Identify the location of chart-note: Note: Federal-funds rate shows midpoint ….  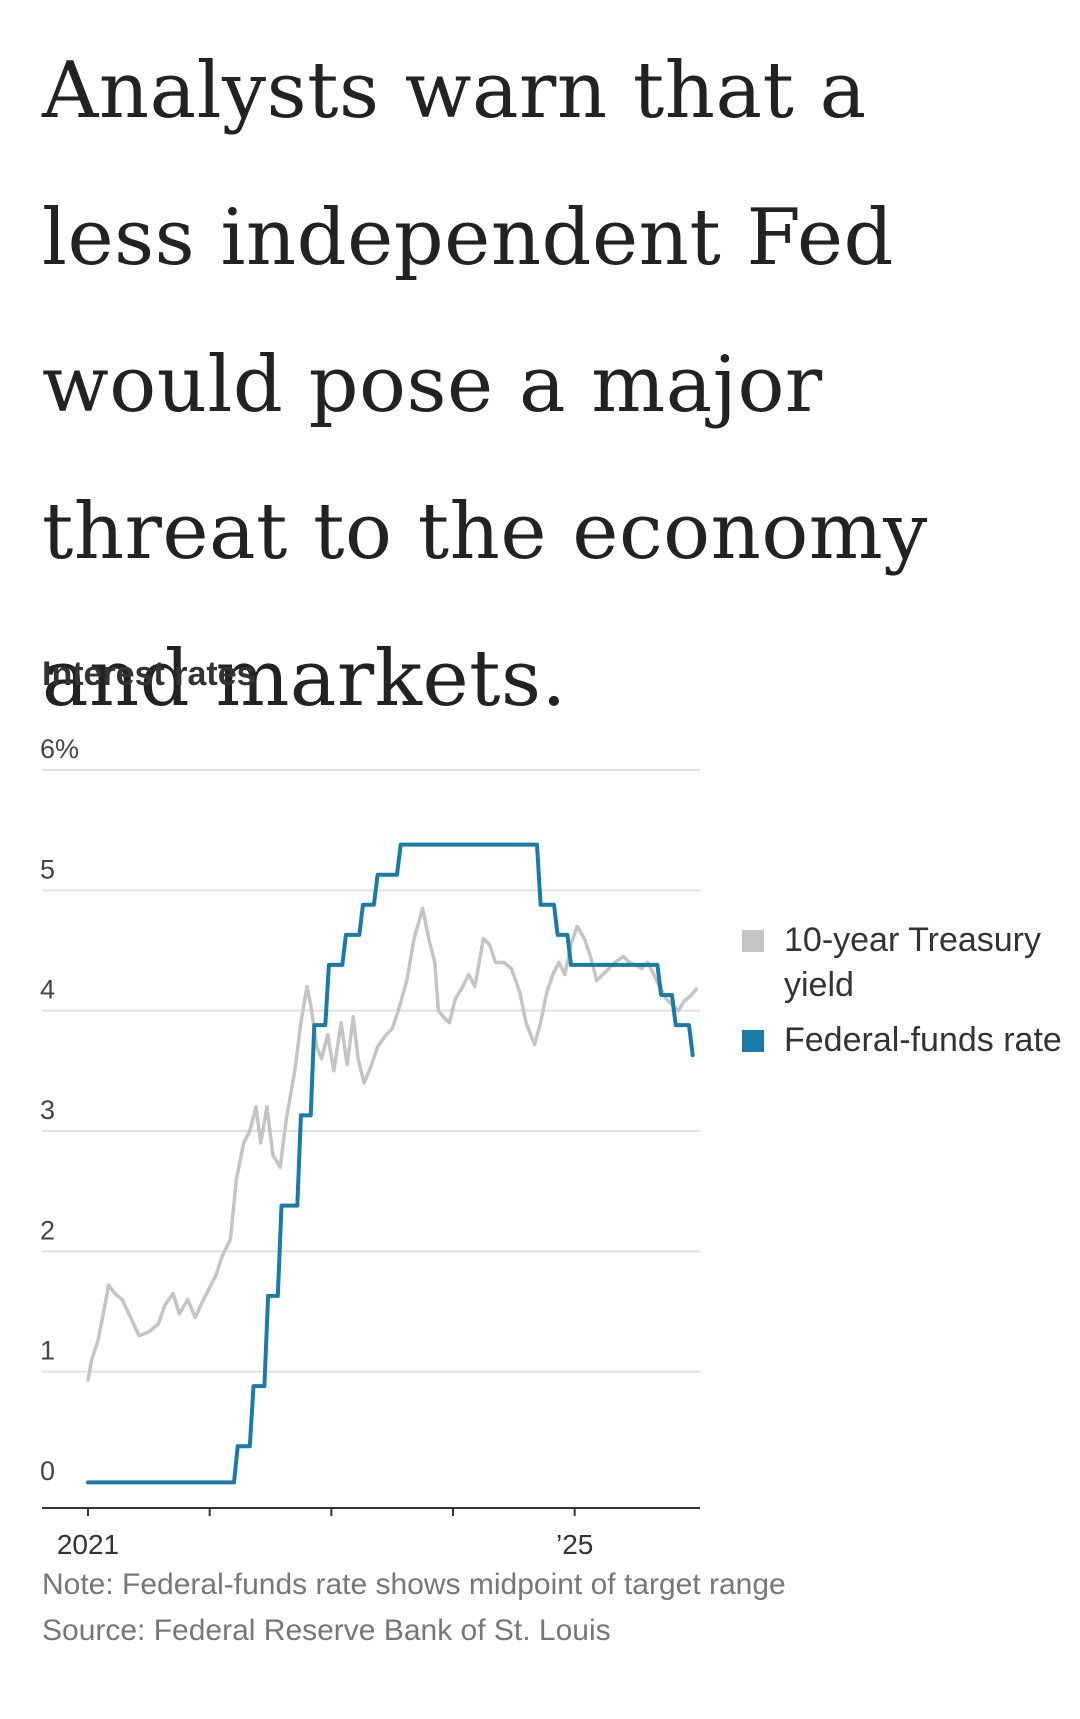
(414, 1584).